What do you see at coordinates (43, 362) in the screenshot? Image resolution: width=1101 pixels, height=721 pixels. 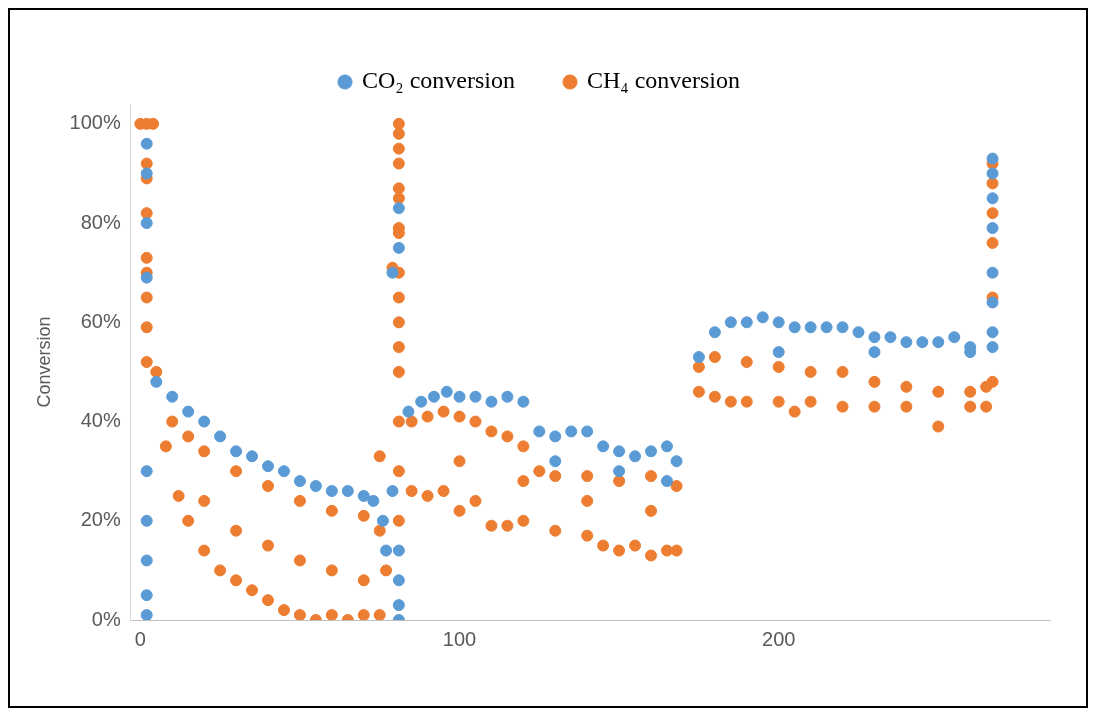 I see `y-axis-title: Conversion` at bounding box center [43, 362].